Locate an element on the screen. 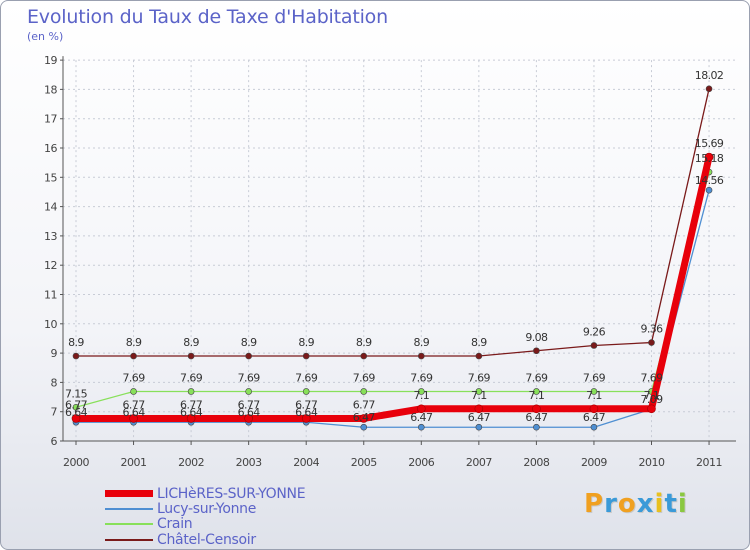 This screenshot has height=550, width=750. legend-item: Lucy-sur-Yonne is located at coordinates (181, 508).